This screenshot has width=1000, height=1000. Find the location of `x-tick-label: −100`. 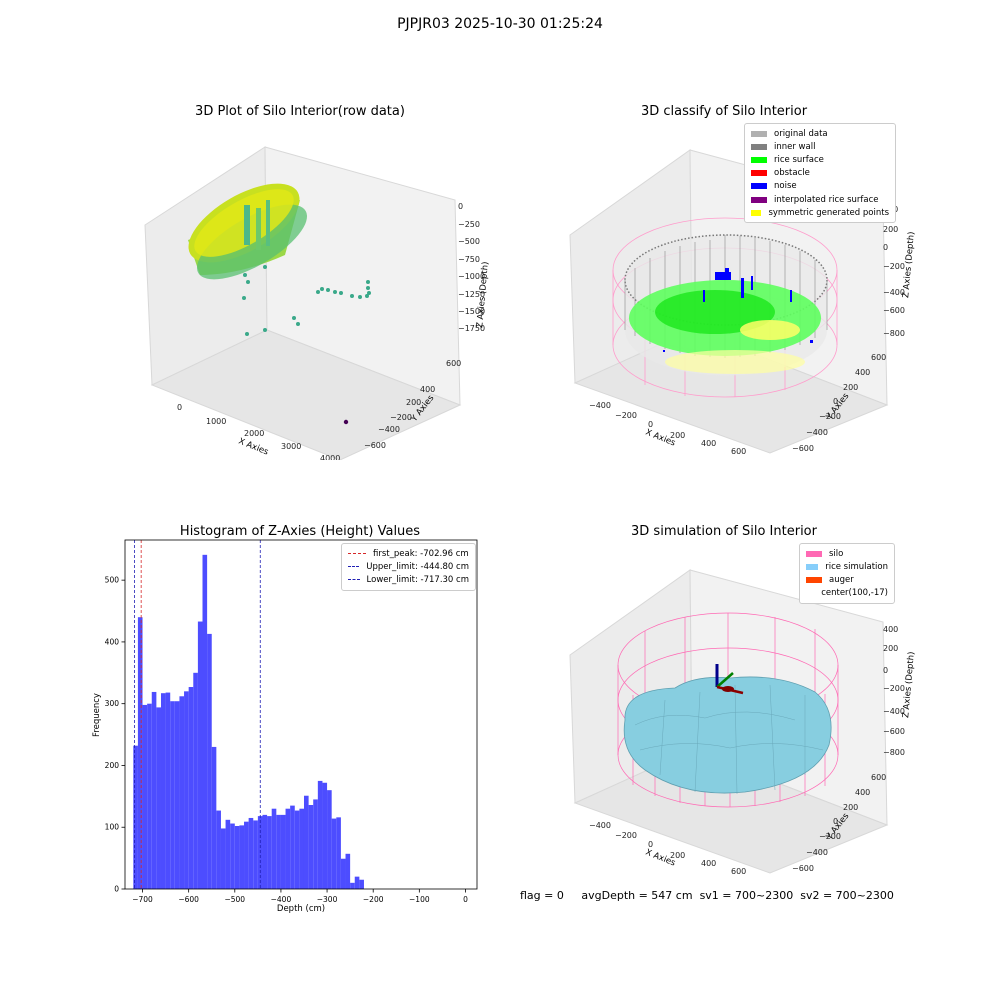

x-tick-label: −100 is located at coordinates (419, 899).